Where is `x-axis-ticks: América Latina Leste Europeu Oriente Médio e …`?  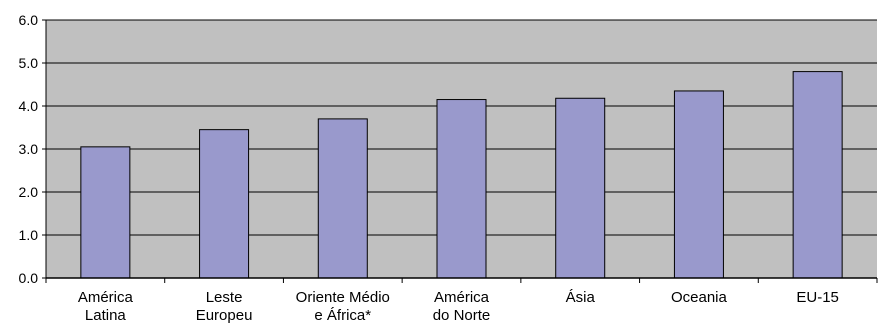
x-axis-ticks: América Latina Leste Europeu Oriente Médio e … is located at coordinates (458, 306).